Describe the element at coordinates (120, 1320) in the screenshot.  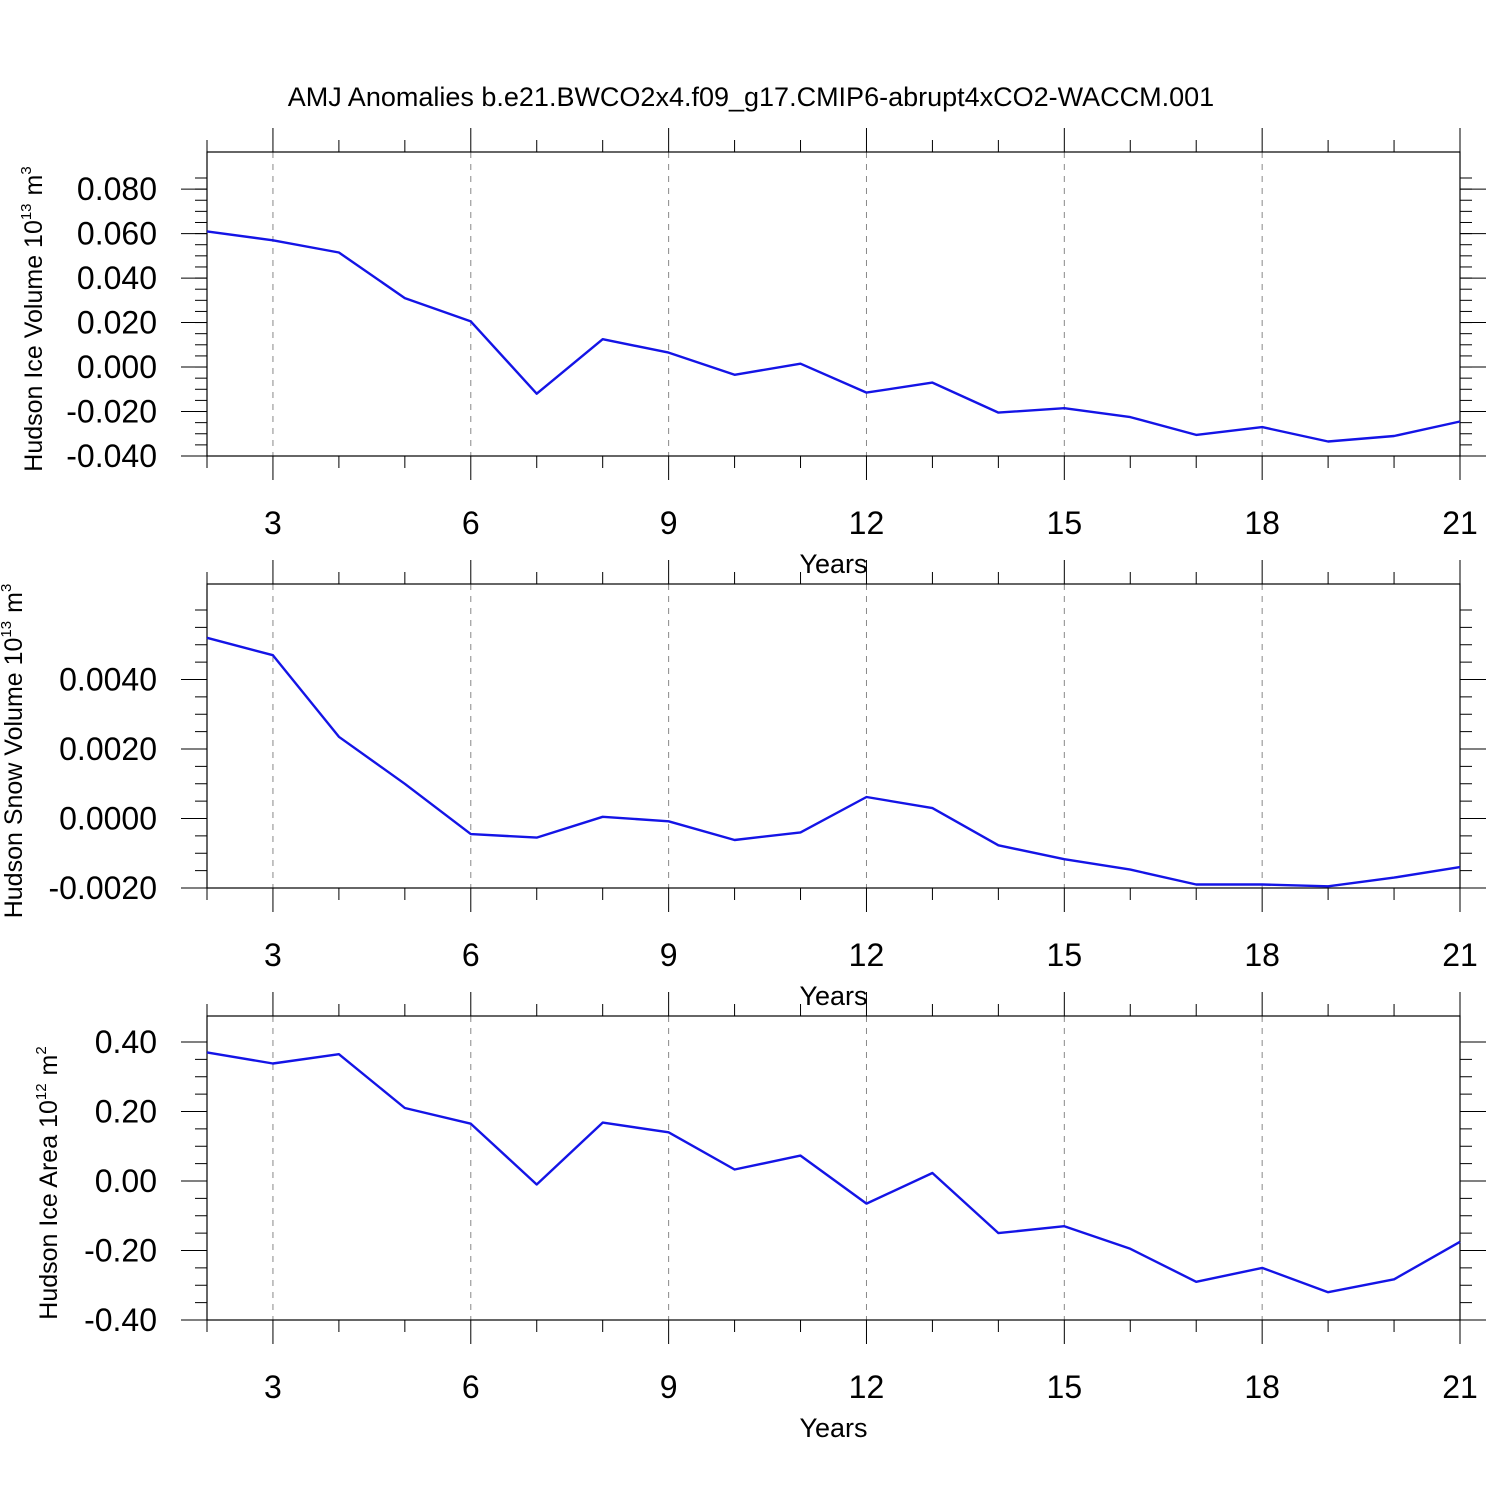
I see `y-tick-label: -0.40` at that location.